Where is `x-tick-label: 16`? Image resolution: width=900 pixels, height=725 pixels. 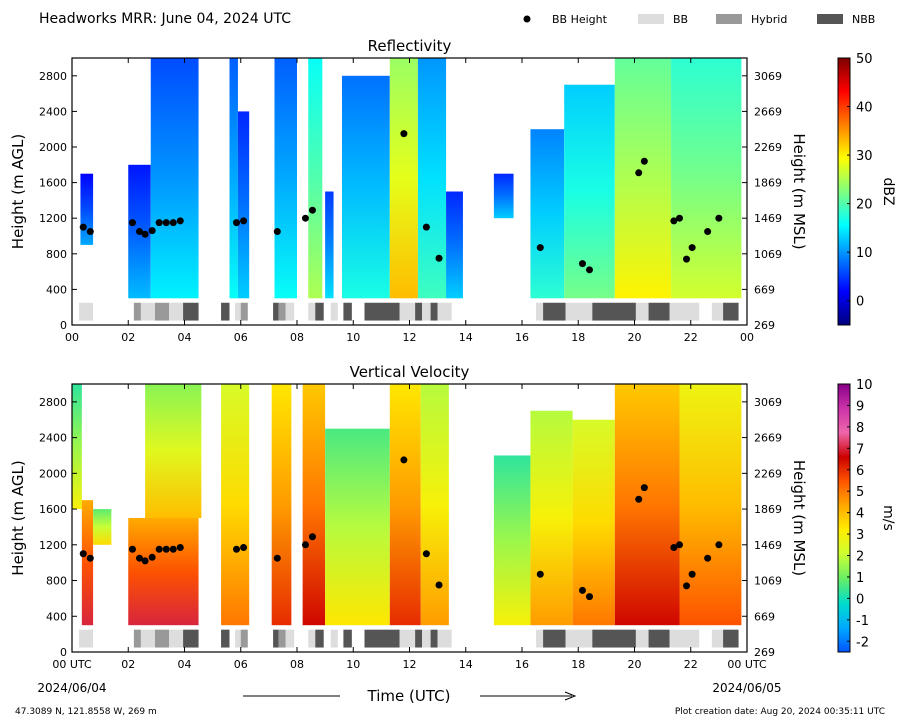
x-tick-label: 16 is located at coordinates (522, 664).